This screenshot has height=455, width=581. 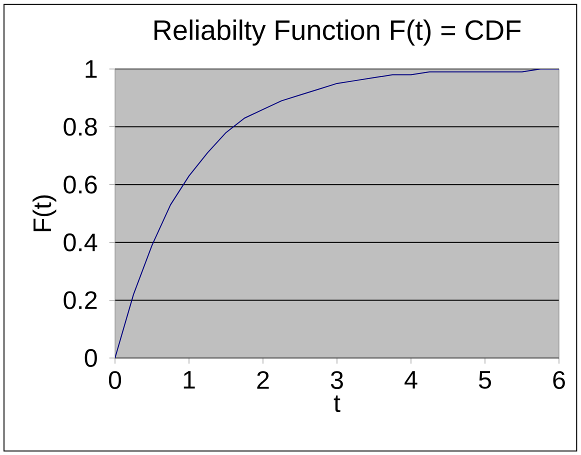 I want to click on chart-title: Reliabilty Function F(t) = CDF, so click(x=337, y=33).